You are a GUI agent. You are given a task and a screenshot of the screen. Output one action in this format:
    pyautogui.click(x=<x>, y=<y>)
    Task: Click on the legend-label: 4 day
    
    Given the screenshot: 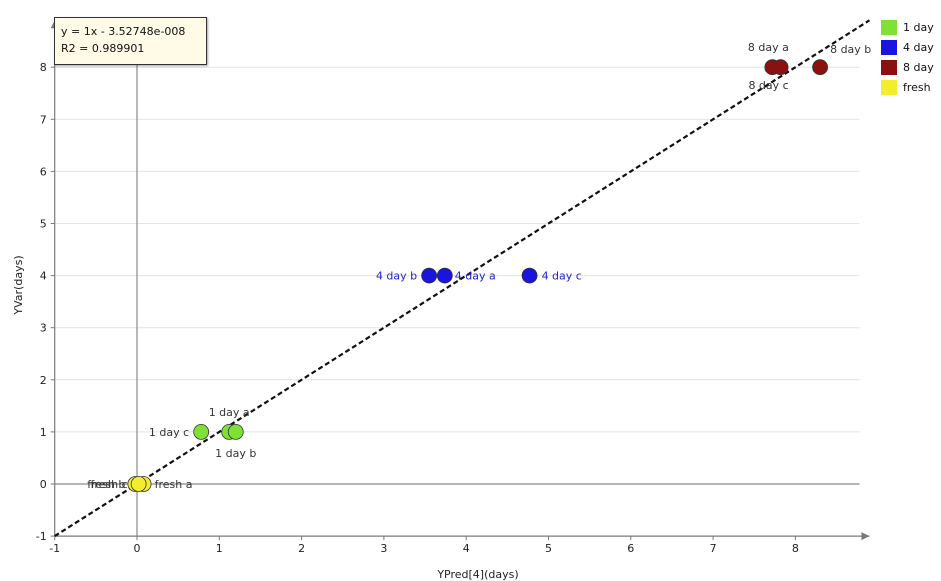 What is the action you would take?
    pyautogui.click(x=918, y=47)
    